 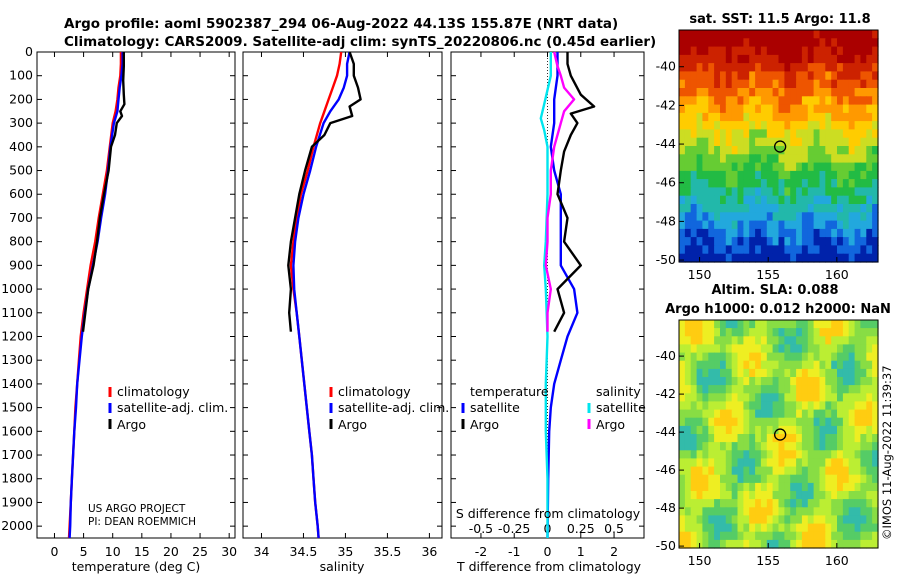 I want to click on s-tick-label: 0.5, so click(x=614, y=528).